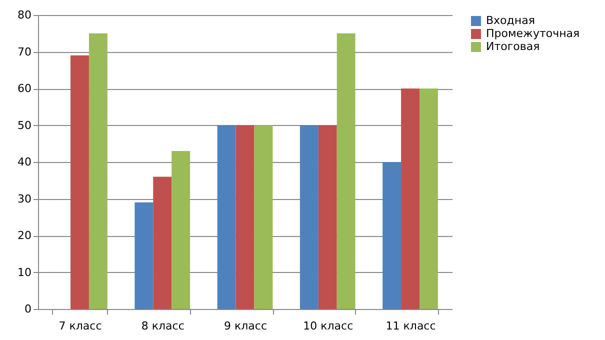  Describe the element at coordinates (510, 20) in the screenshot. I see `legend-label: Входная` at that location.